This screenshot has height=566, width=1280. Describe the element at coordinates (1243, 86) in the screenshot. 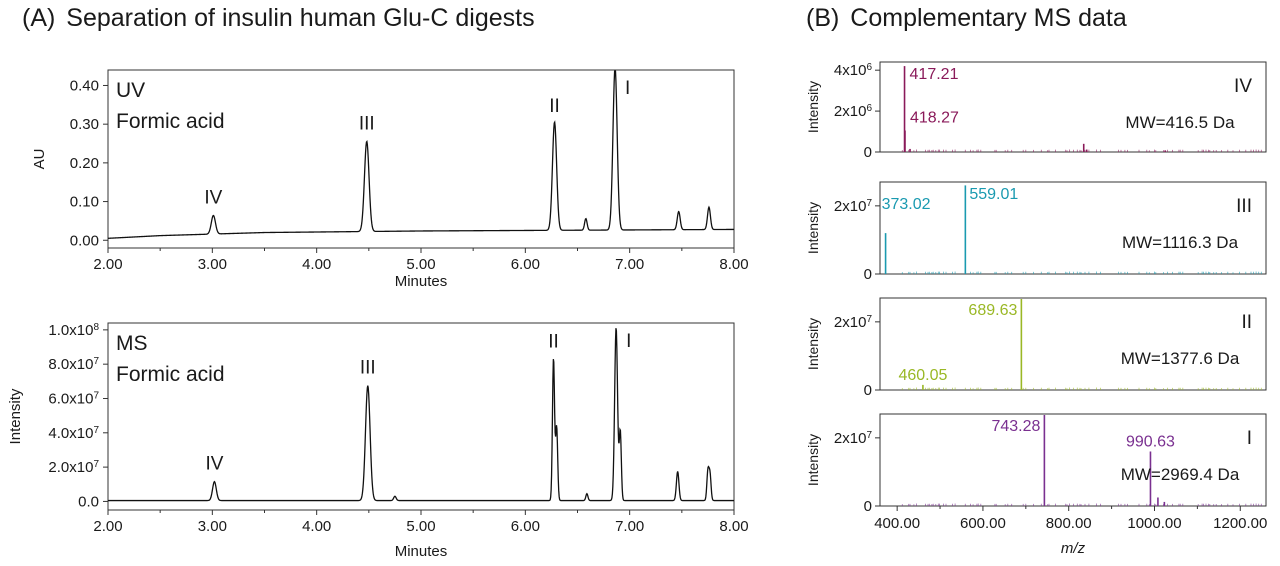

I see `spectrum-roman-label: IV` at that location.